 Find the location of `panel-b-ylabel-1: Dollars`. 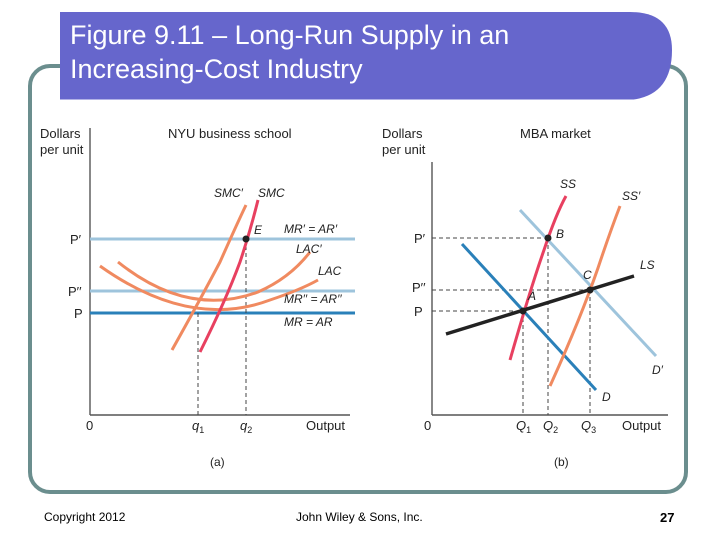

panel-b-ylabel-1: Dollars is located at coordinates (402, 133).